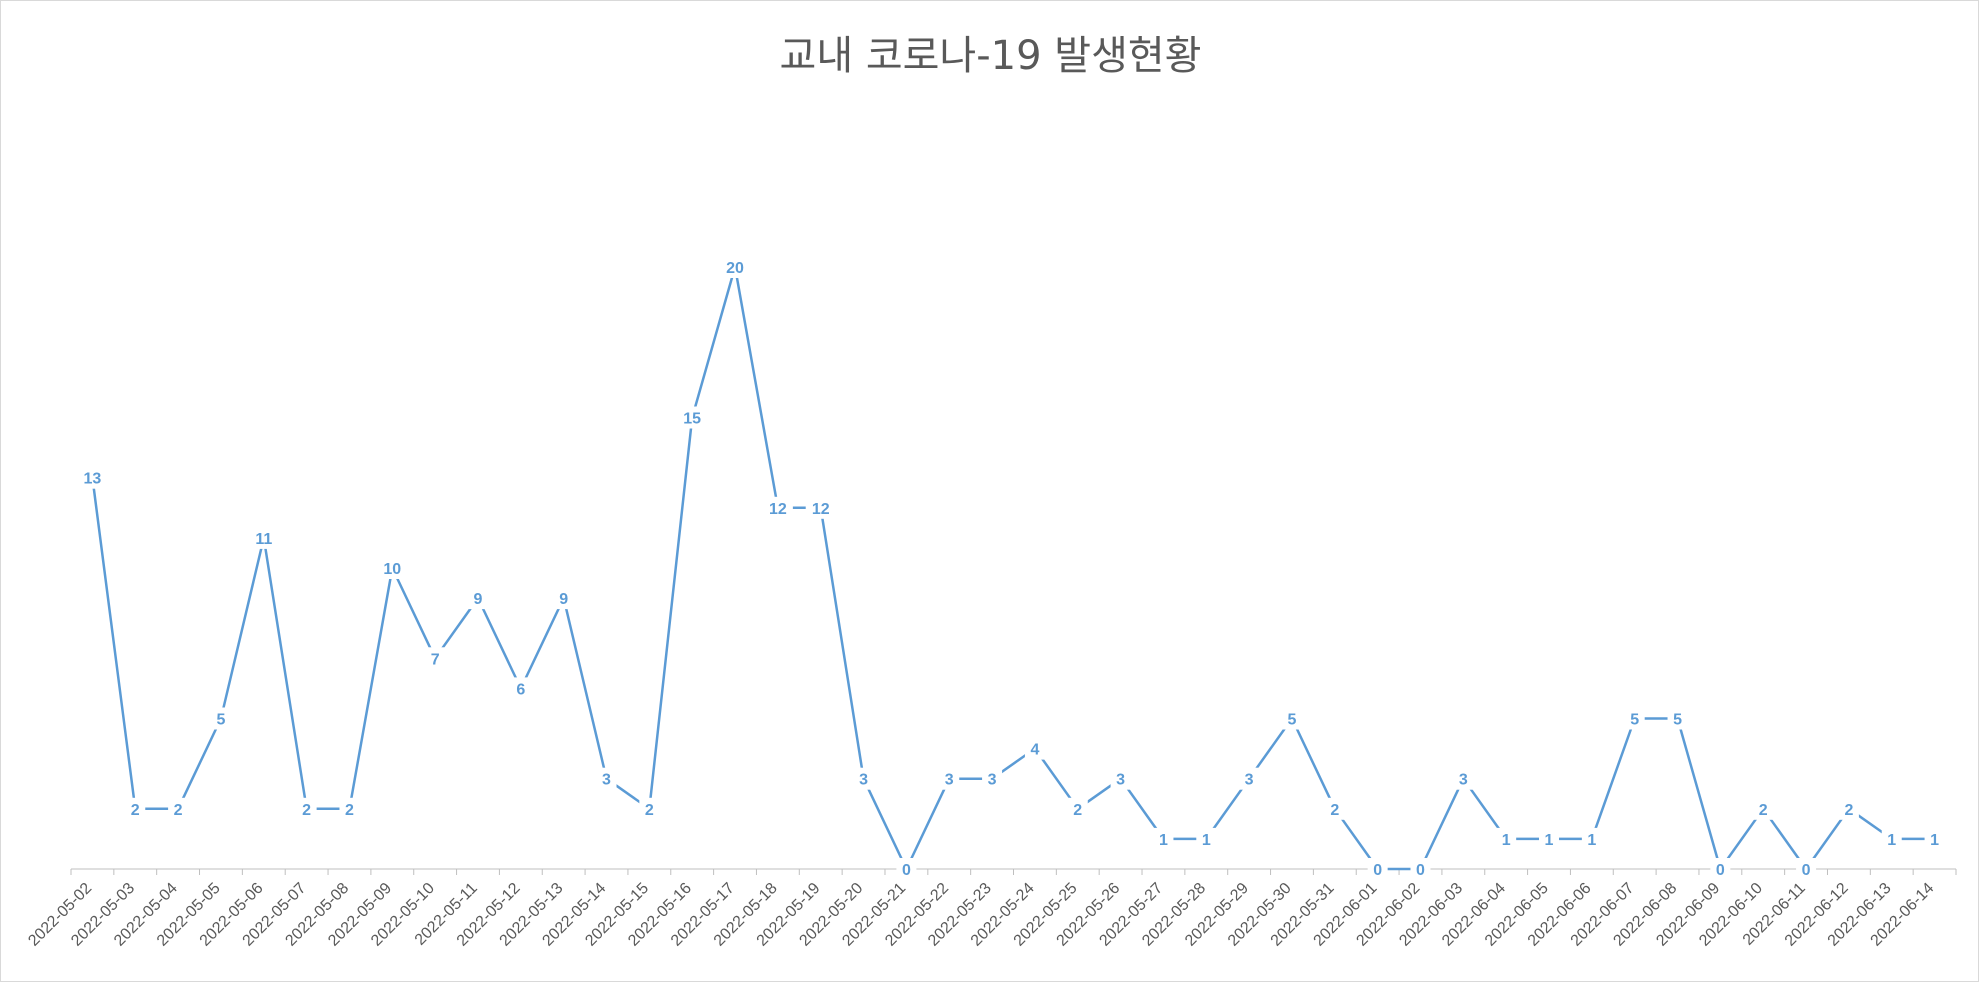  I want to click on data-label-text: 7, so click(435, 659).